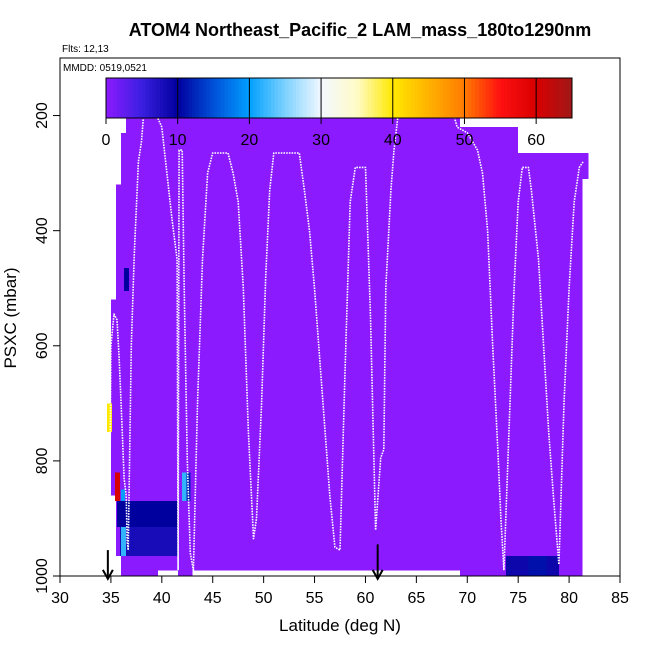 Image resolution: width=650 pixels, height=650 pixels. What do you see at coordinates (393, 140) in the screenshot?
I see `colorbar-tick-label: 40` at bounding box center [393, 140].